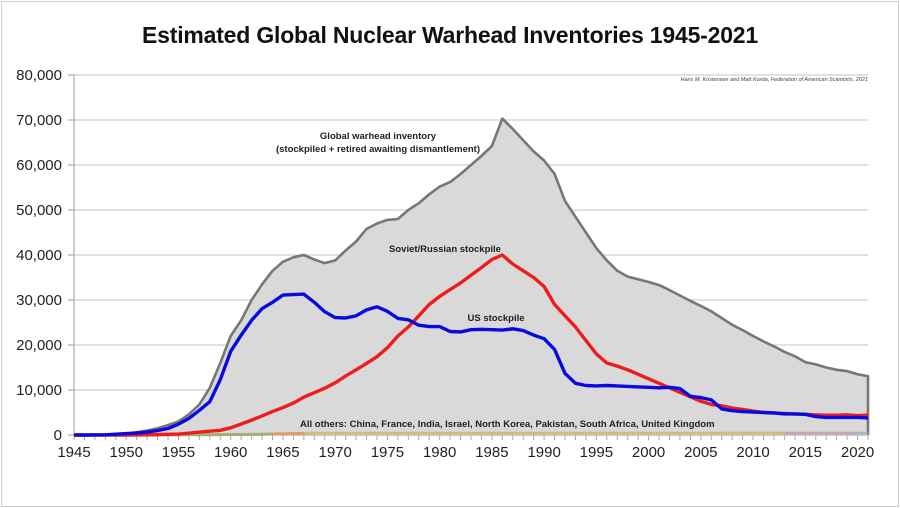 The image size is (900, 508). What do you see at coordinates (439, 452) in the screenshot?
I see `x-tick-label: 1980` at bounding box center [439, 452].